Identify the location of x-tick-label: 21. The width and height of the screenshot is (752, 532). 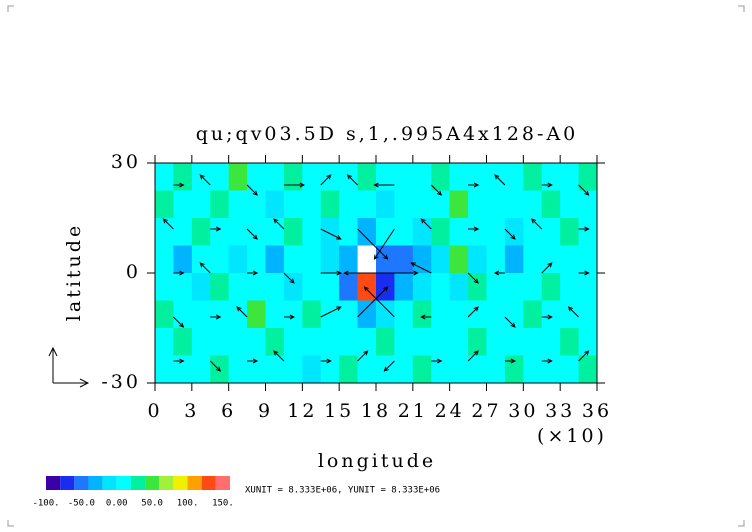
(413, 411).